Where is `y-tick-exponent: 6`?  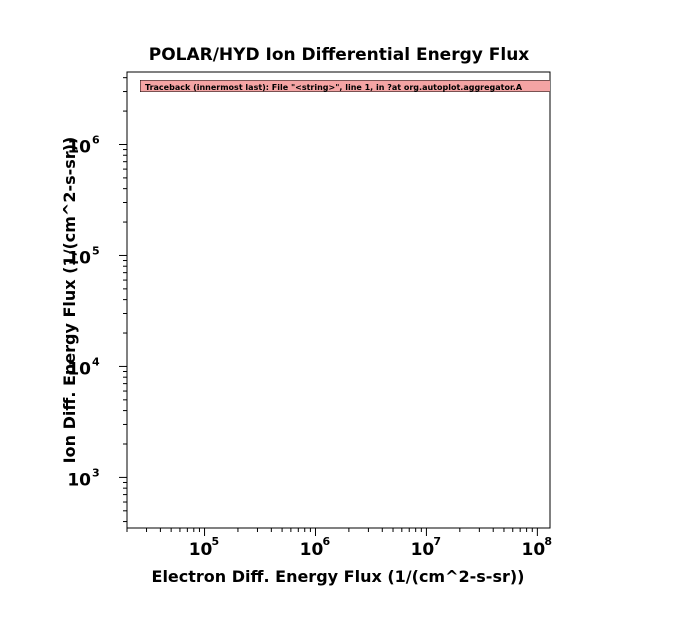
y-tick-exponent: 6 is located at coordinates (96, 139).